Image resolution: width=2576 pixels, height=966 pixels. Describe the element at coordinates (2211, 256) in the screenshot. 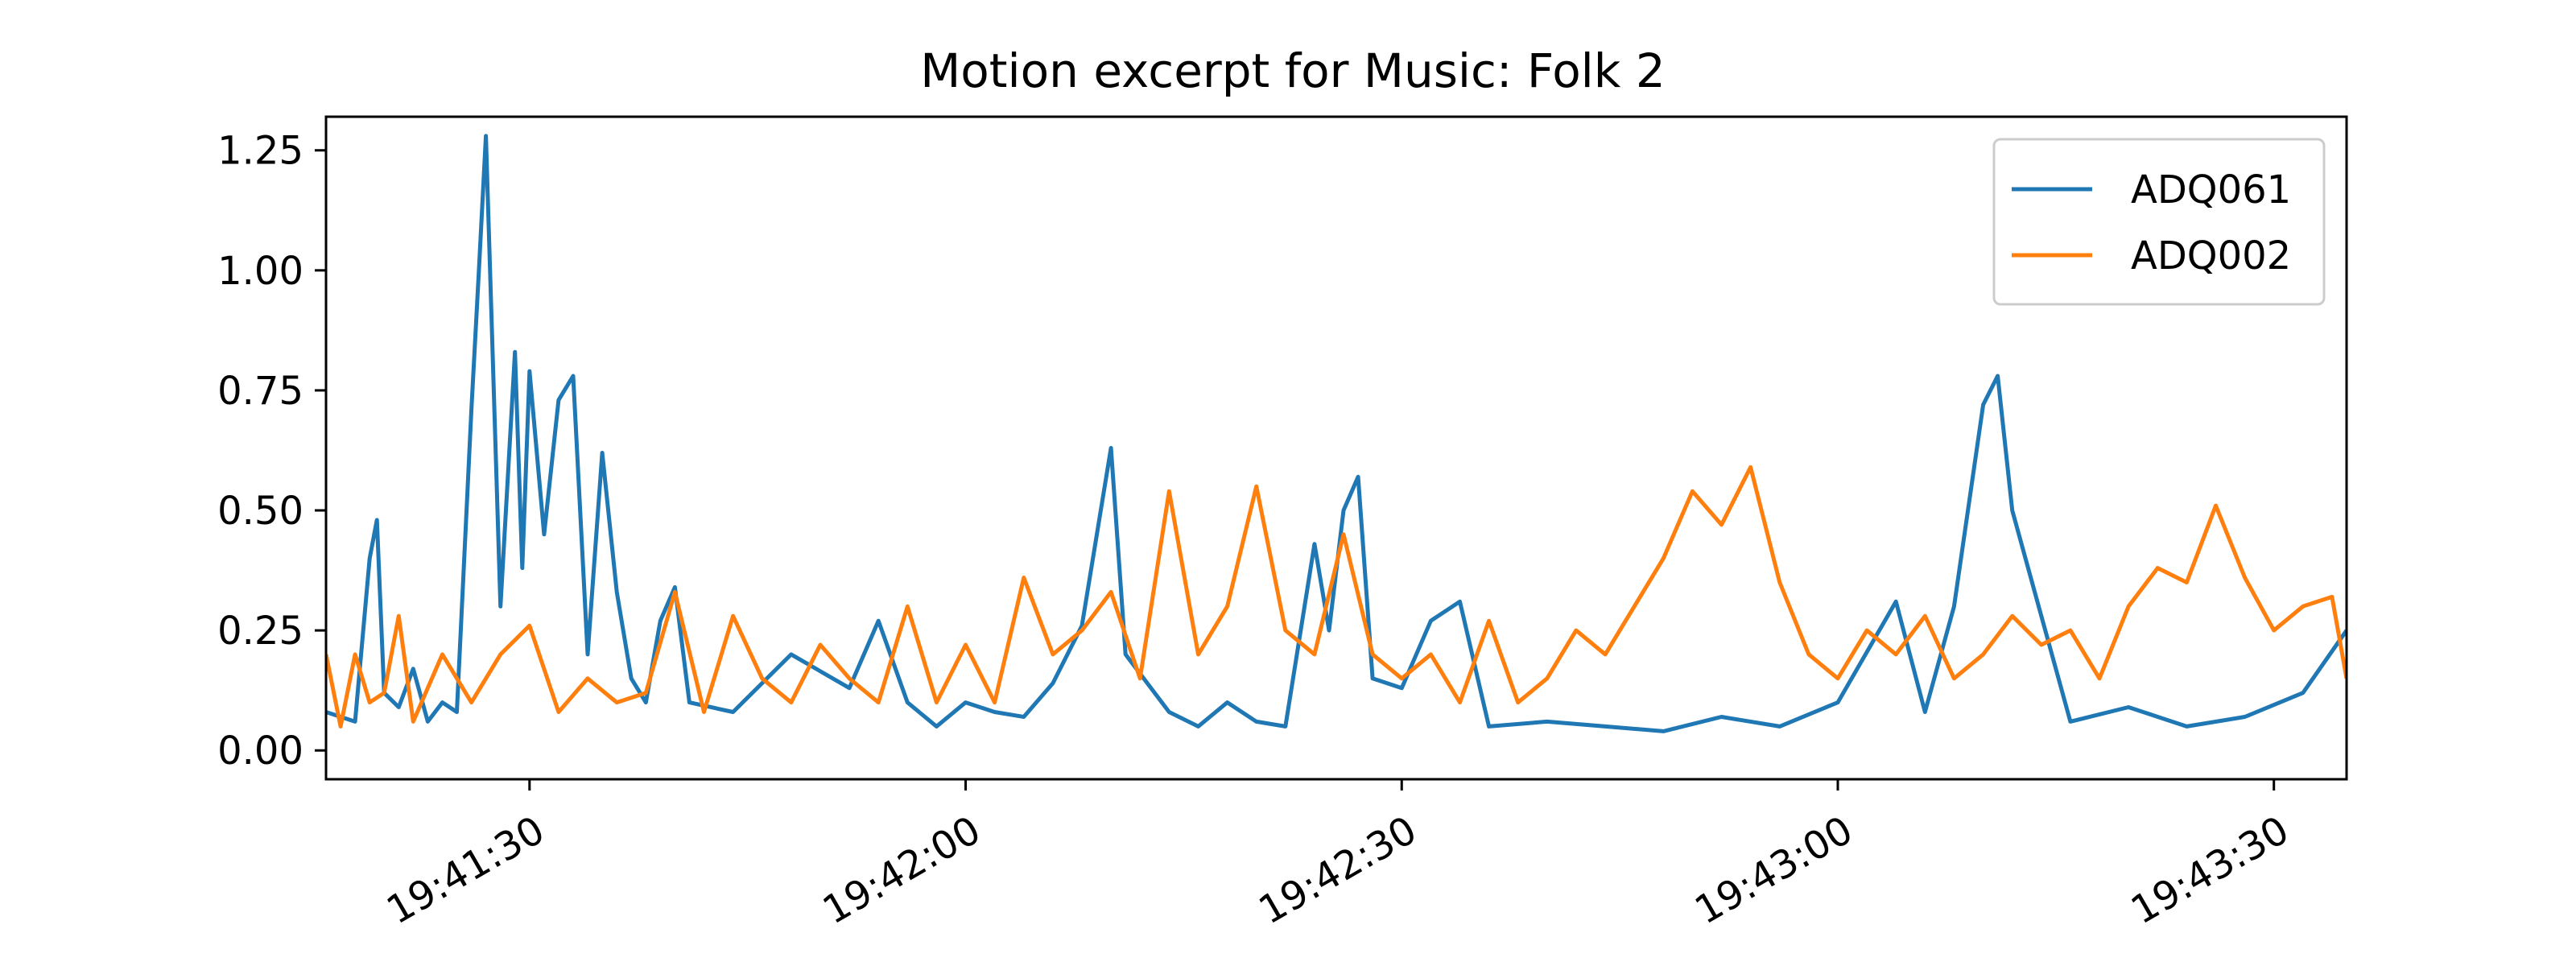

I see `legend-label-adq002: ADQ002` at that location.